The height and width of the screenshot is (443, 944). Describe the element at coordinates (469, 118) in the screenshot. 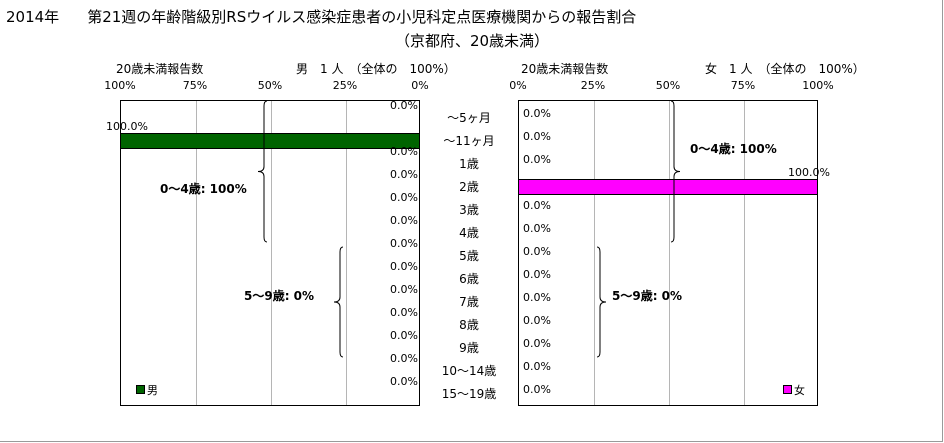

I see `category-label: ～5ヶ月` at that location.